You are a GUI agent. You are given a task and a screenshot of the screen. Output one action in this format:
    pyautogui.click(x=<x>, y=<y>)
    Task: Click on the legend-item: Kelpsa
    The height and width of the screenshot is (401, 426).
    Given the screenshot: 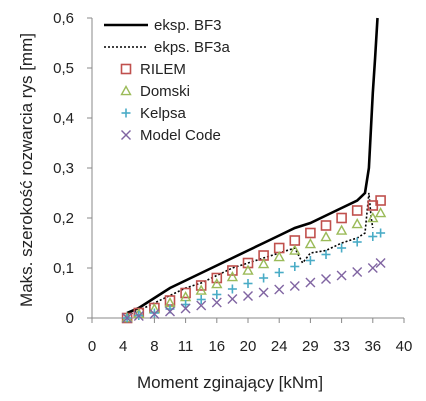 What is the action you would take?
    pyautogui.click(x=154, y=113)
    